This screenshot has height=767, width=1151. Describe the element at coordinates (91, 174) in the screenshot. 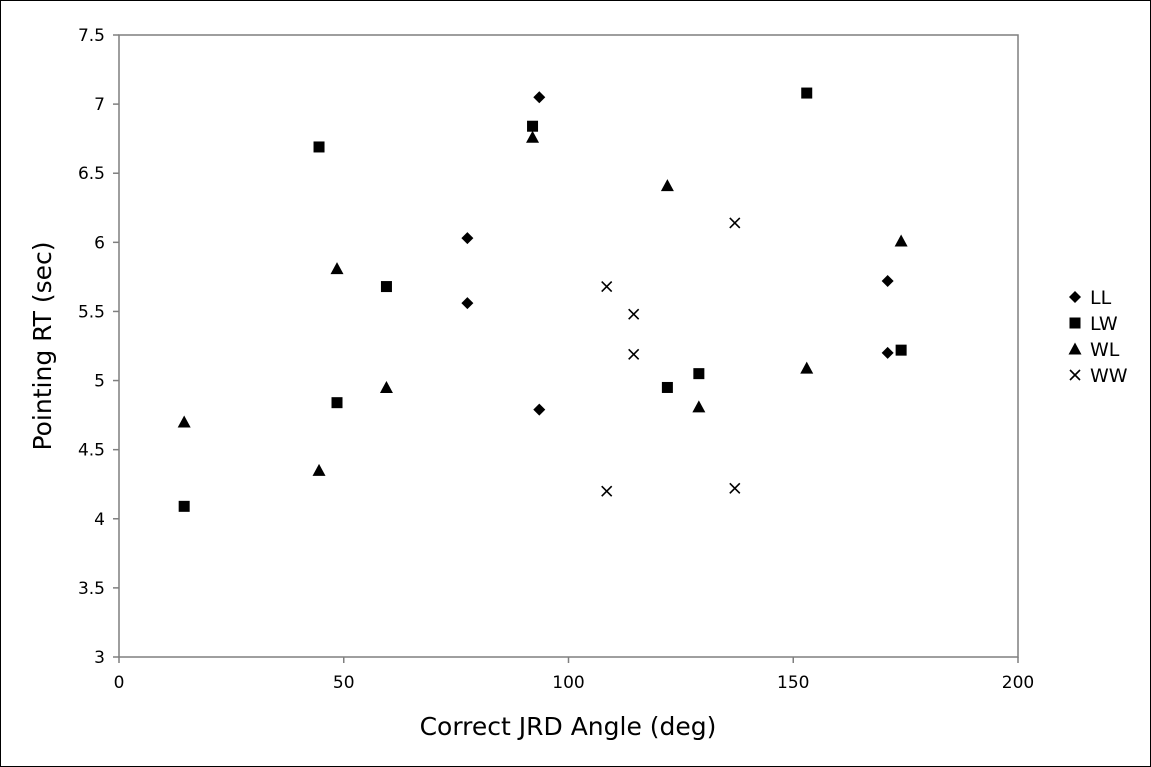

I see `y-tick-label: 6.5` at that location.